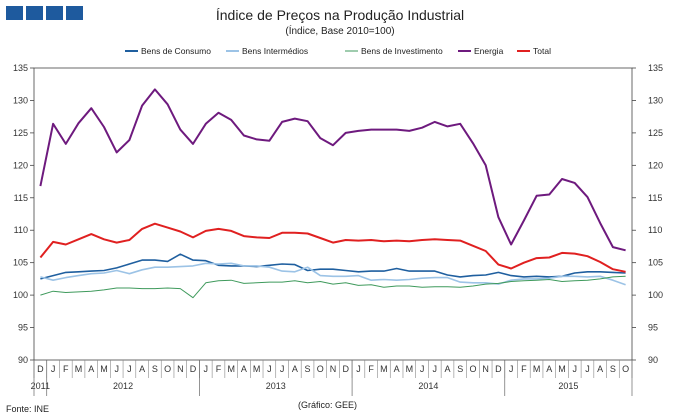 Image resolution: width=680 pixels, height=418 pixels. I want to click on y-tick-label-left: 100, so click(20, 295).